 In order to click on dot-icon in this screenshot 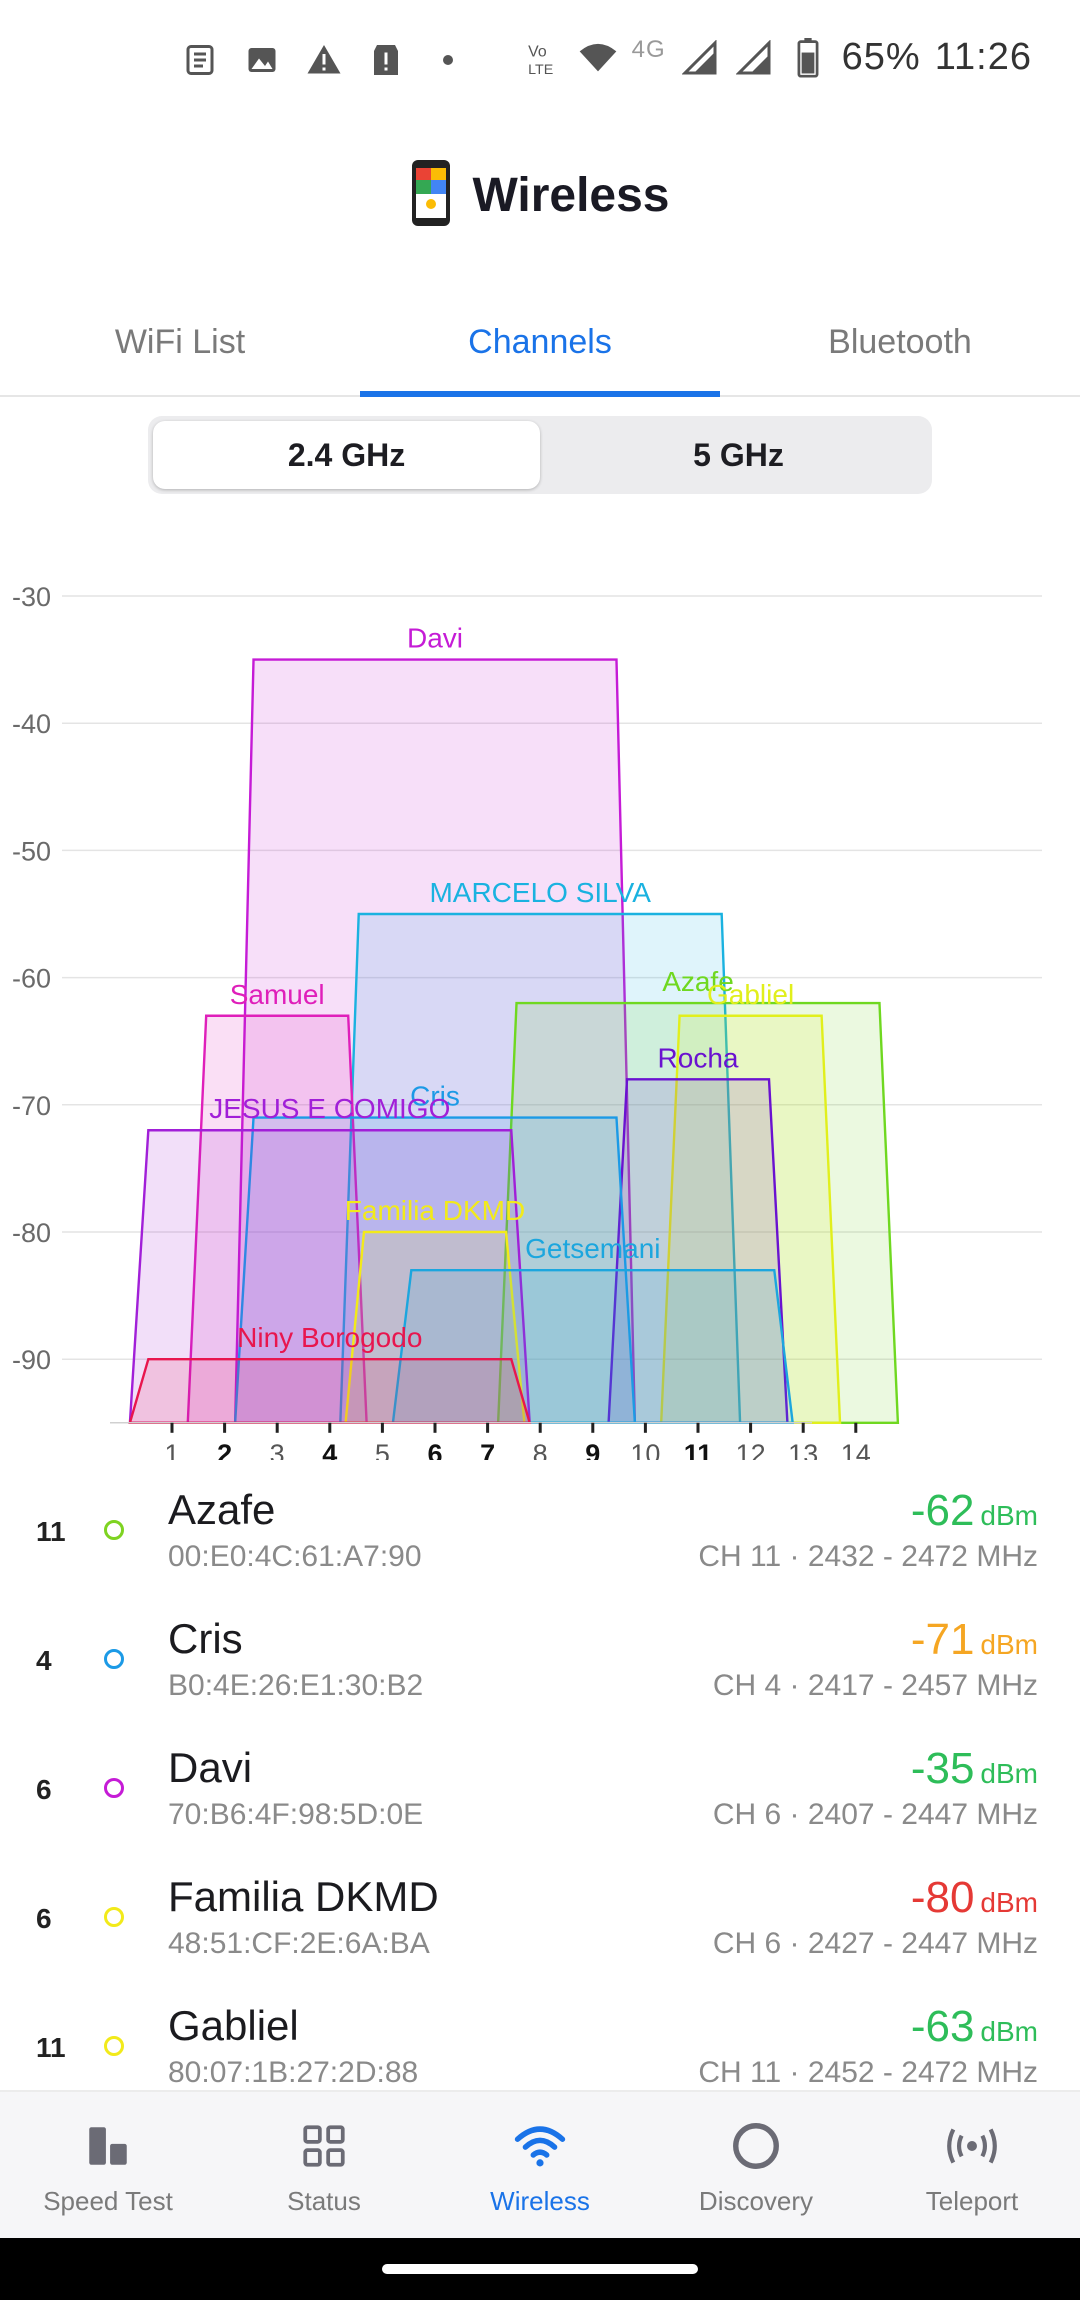, I will do `click(448, 60)`.